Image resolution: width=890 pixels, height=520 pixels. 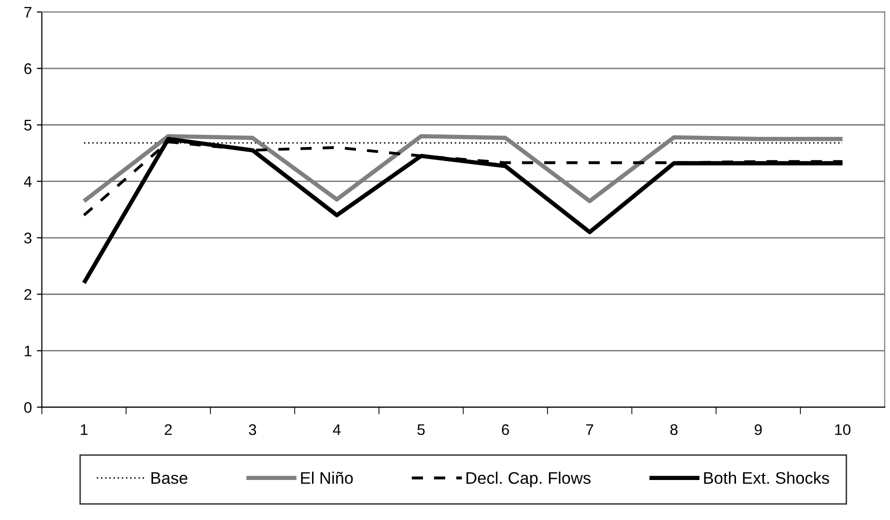 What do you see at coordinates (28, 12) in the screenshot?
I see `y-tick-label: 7` at bounding box center [28, 12].